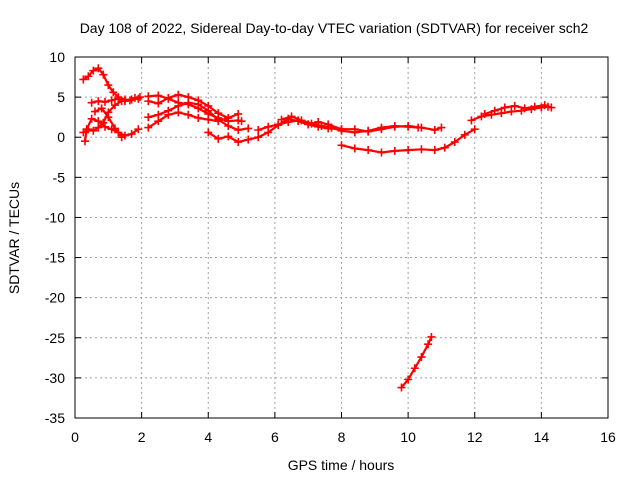 This screenshot has width=640, height=480. I want to click on y-tick-label: -25, so click(55, 338).